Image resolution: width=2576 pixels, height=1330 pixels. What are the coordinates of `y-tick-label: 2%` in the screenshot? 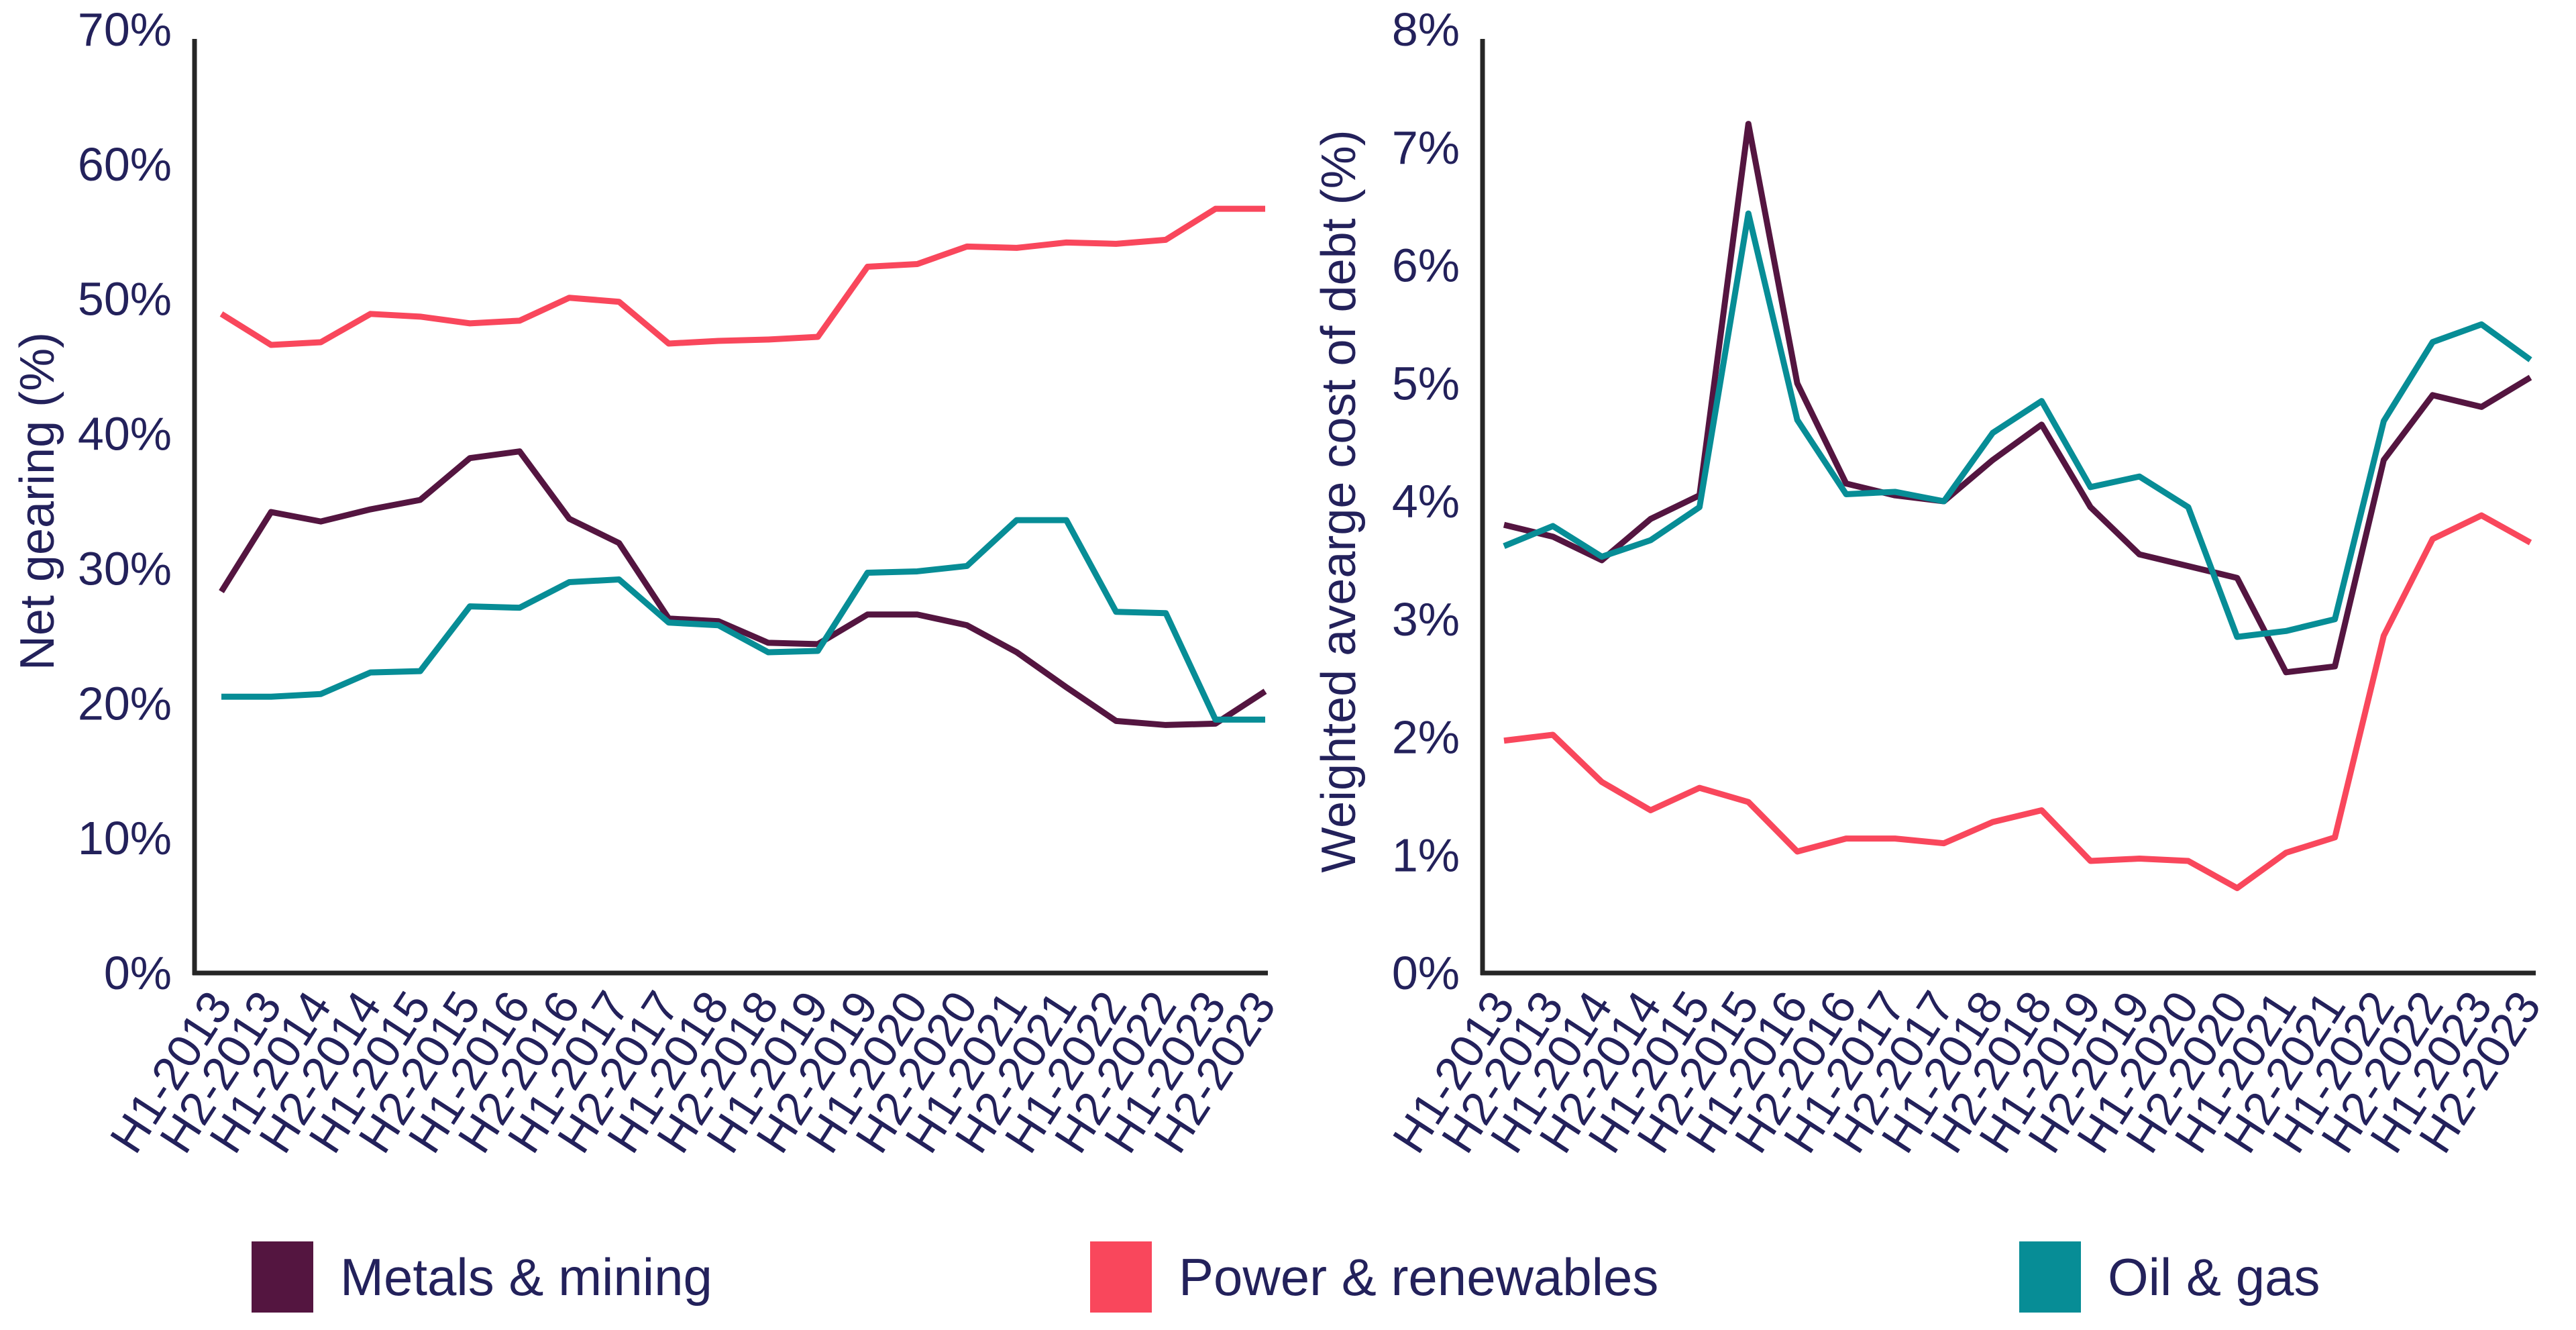 It's located at (1426, 737).